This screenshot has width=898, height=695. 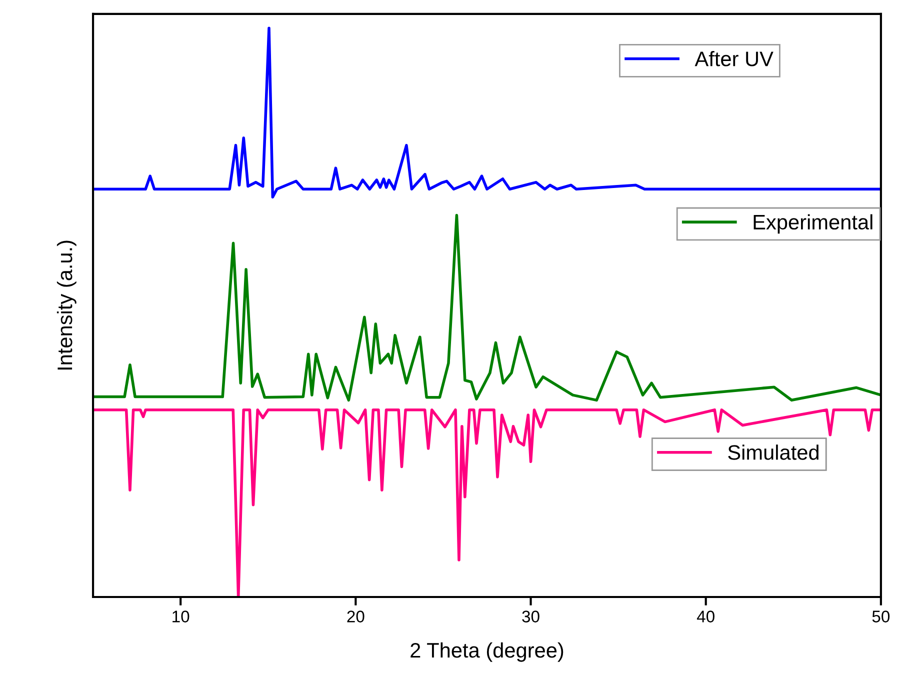 I want to click on legend-label: Simulated, so click(x=773, y=452).